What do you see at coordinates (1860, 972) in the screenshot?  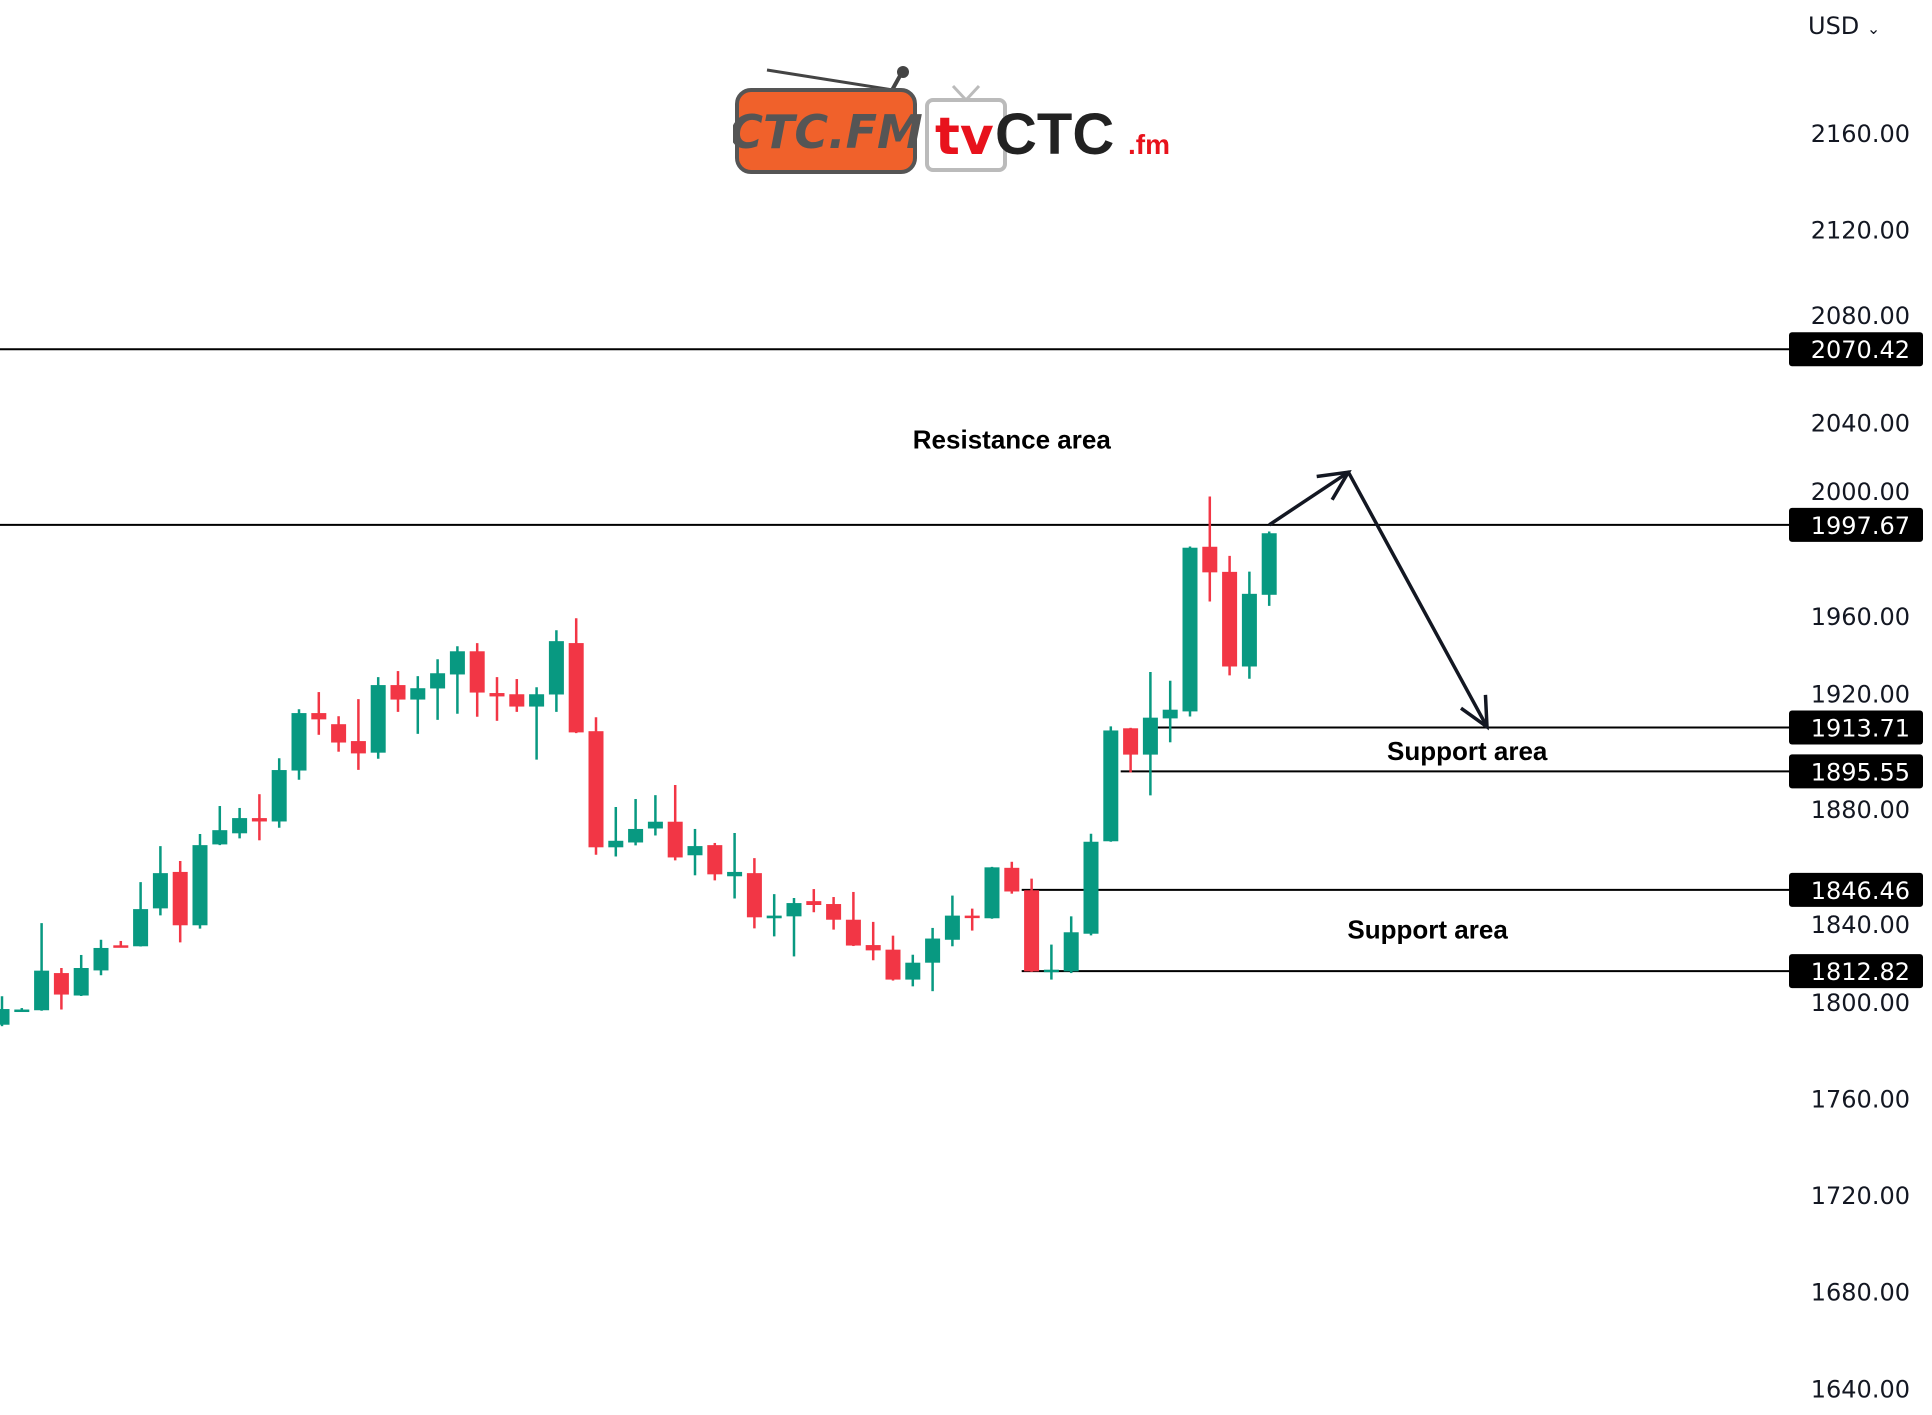 I see `price-label: 1812.82` at bounding box center [1860, 972].